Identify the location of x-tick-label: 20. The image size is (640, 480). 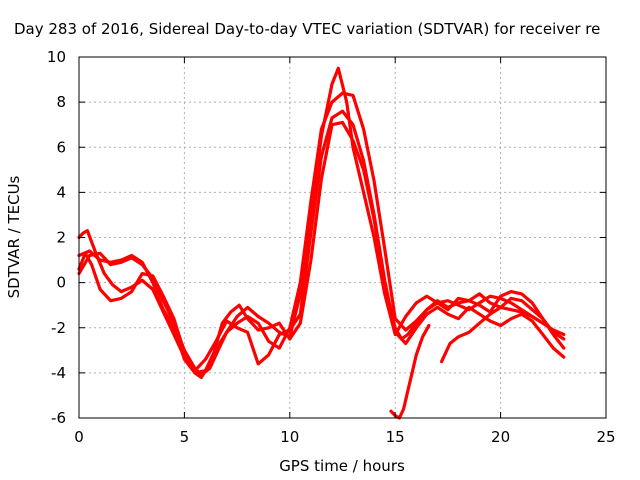
(500, 437).